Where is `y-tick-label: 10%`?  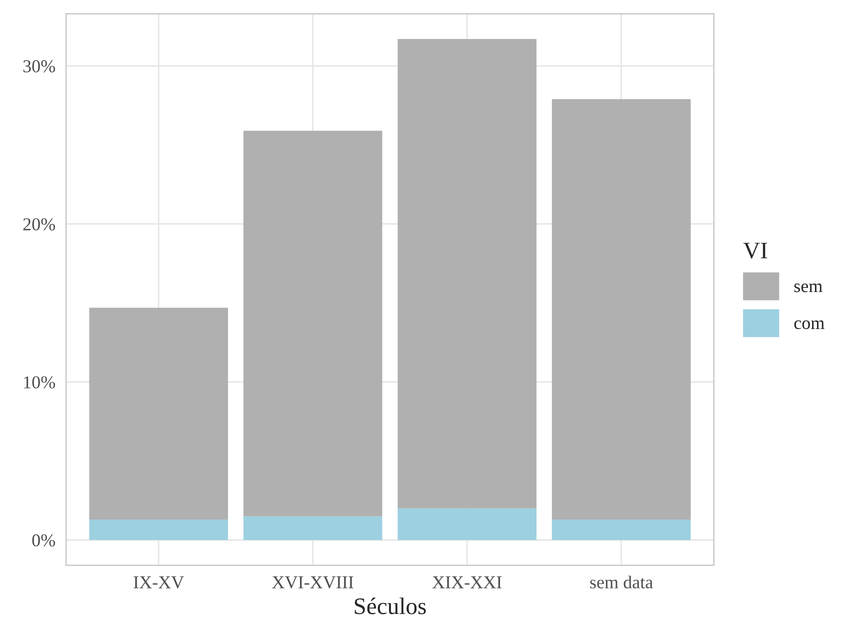
y-tick-label: 10% is located at coordinates (40, 382).